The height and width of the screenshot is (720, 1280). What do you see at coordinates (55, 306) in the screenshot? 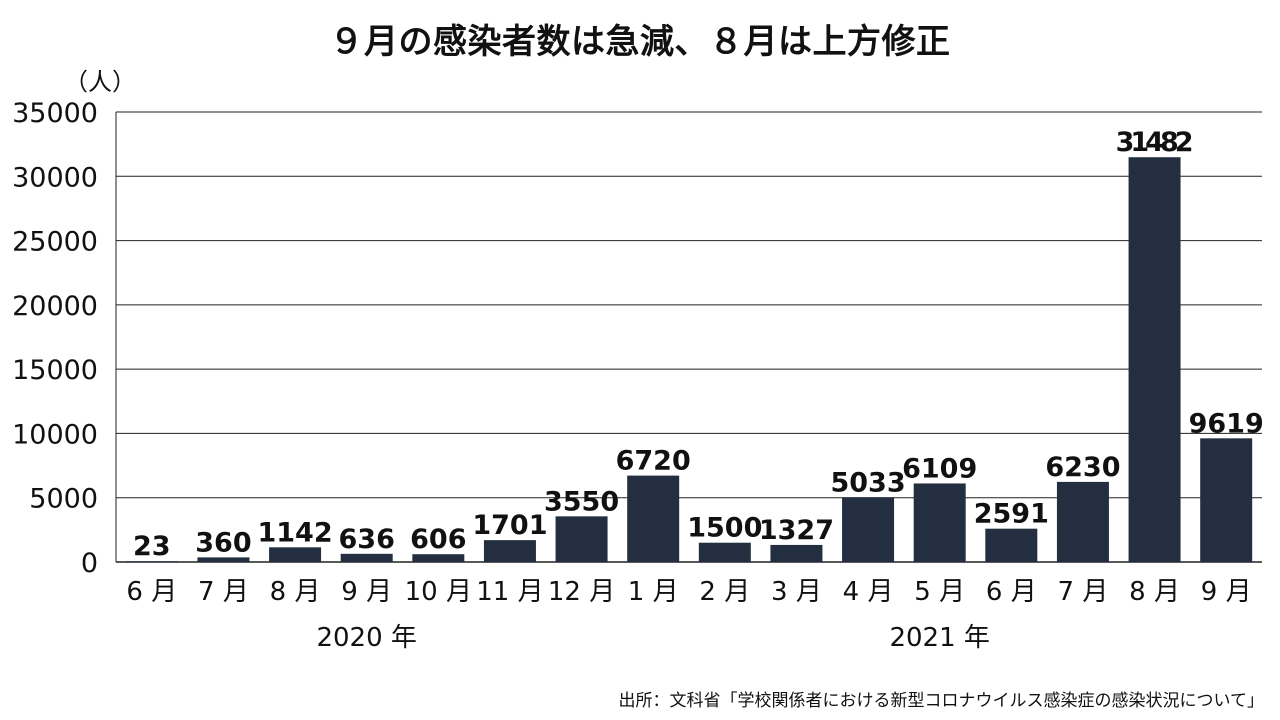
I see `y-tick-label: 20000` at bounding box center [55, 306].